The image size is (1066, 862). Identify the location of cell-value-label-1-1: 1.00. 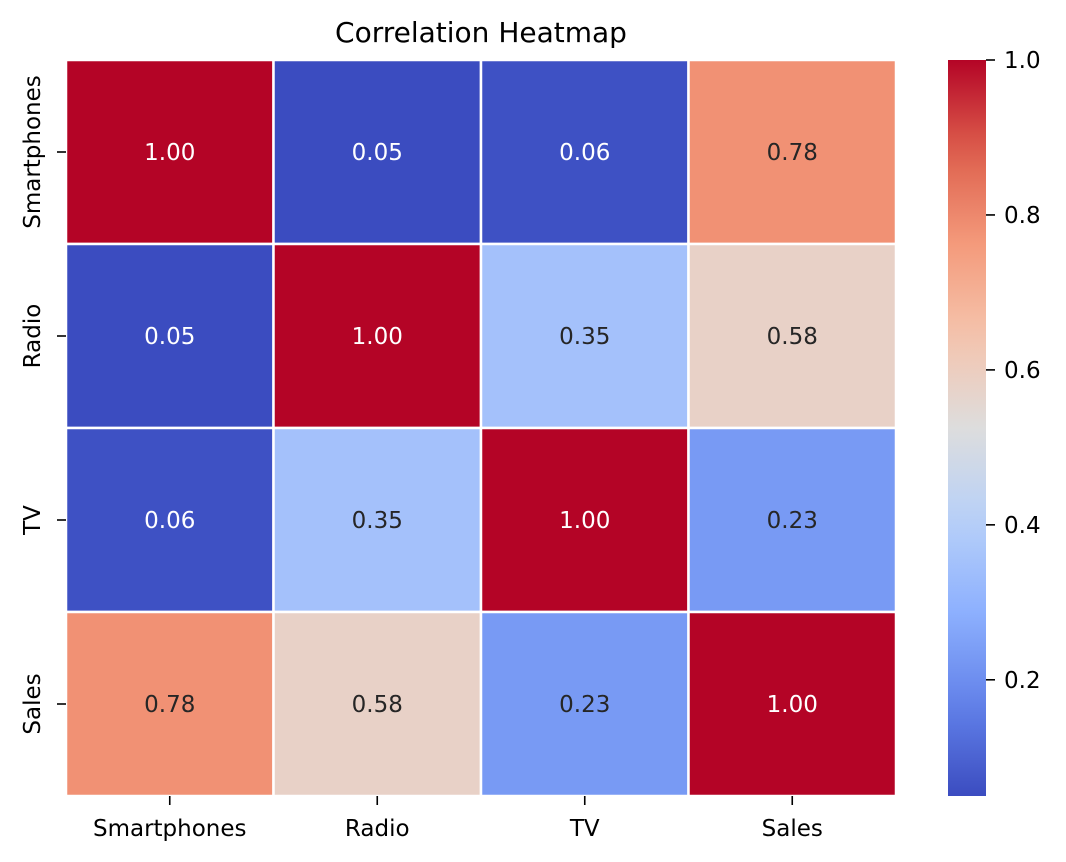
(377, 337).